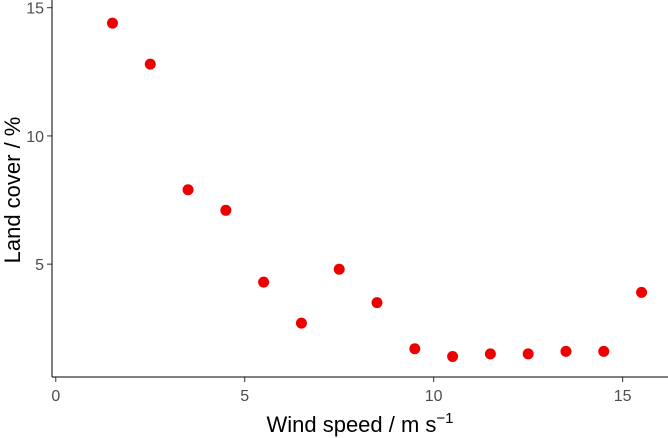  I want to click on y-axis-title: Land cover / %, so click(12, 190).